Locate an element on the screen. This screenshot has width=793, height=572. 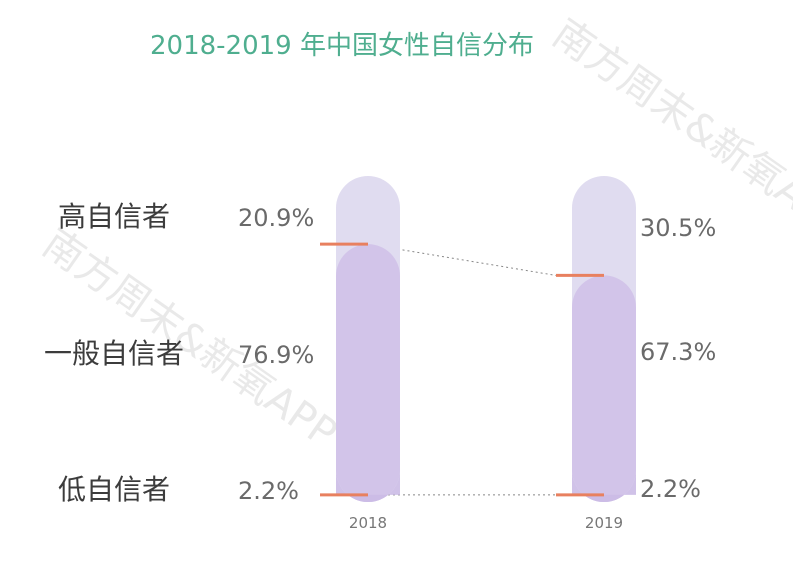
year-label-2018: 2018 is located at coordinates (368, 523).